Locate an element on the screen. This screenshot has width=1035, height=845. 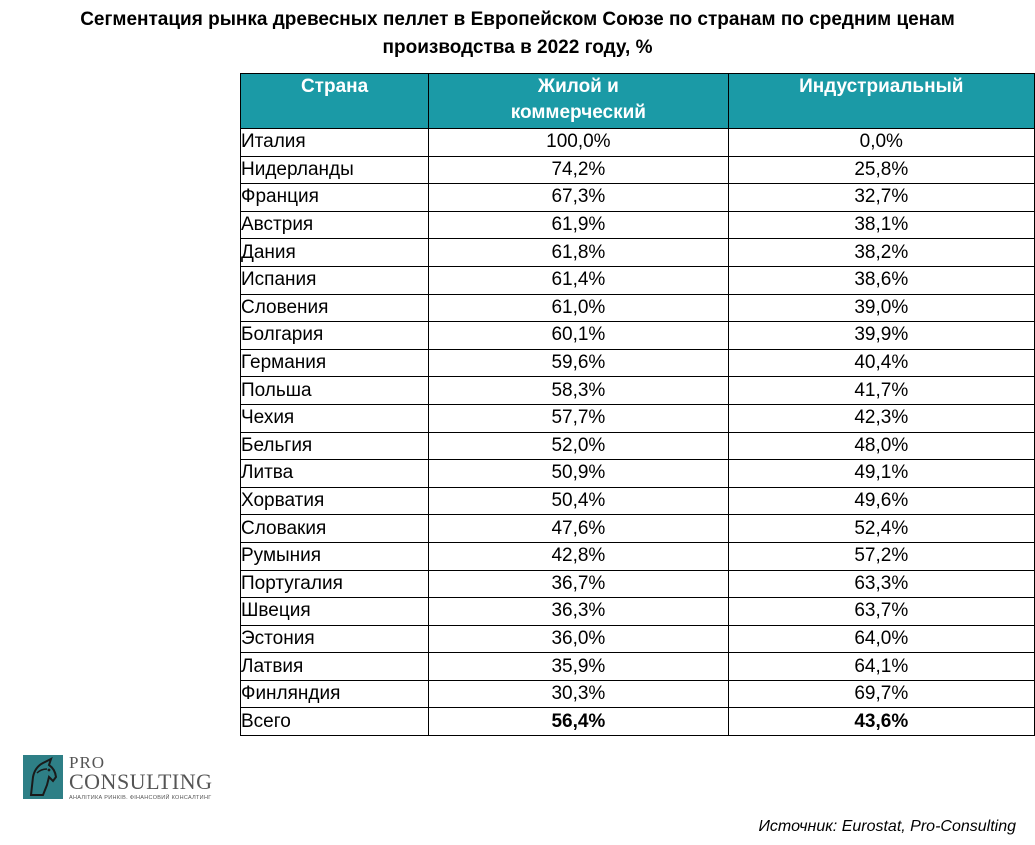
cell-country: Польша is located at coordinates (334, 390).